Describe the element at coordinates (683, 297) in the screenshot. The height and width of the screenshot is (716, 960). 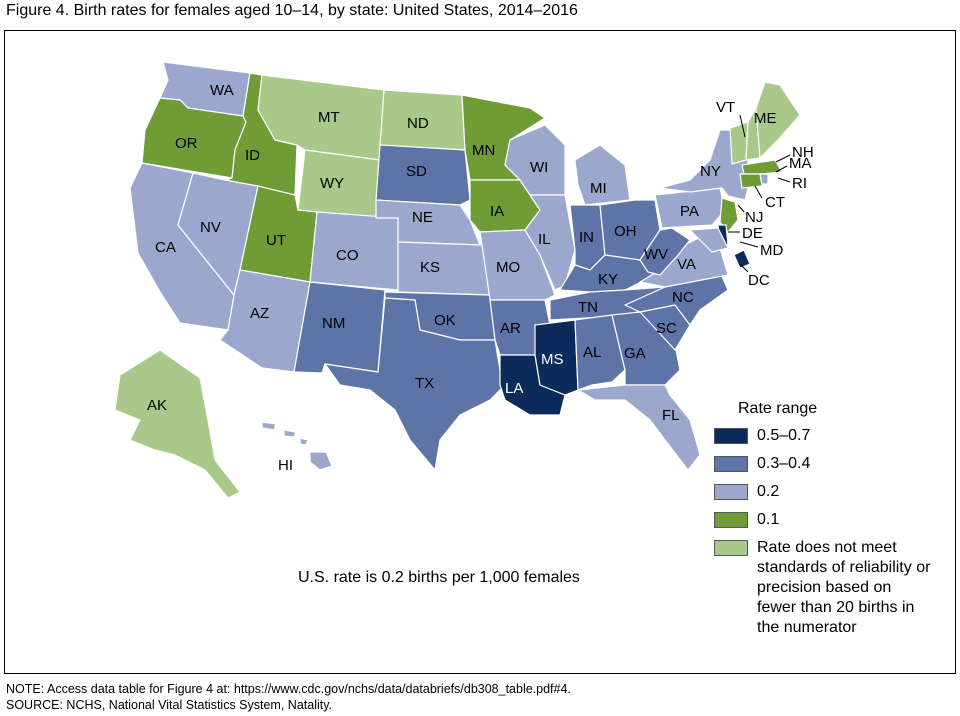
I see `state-label-nc: NC` at that location.